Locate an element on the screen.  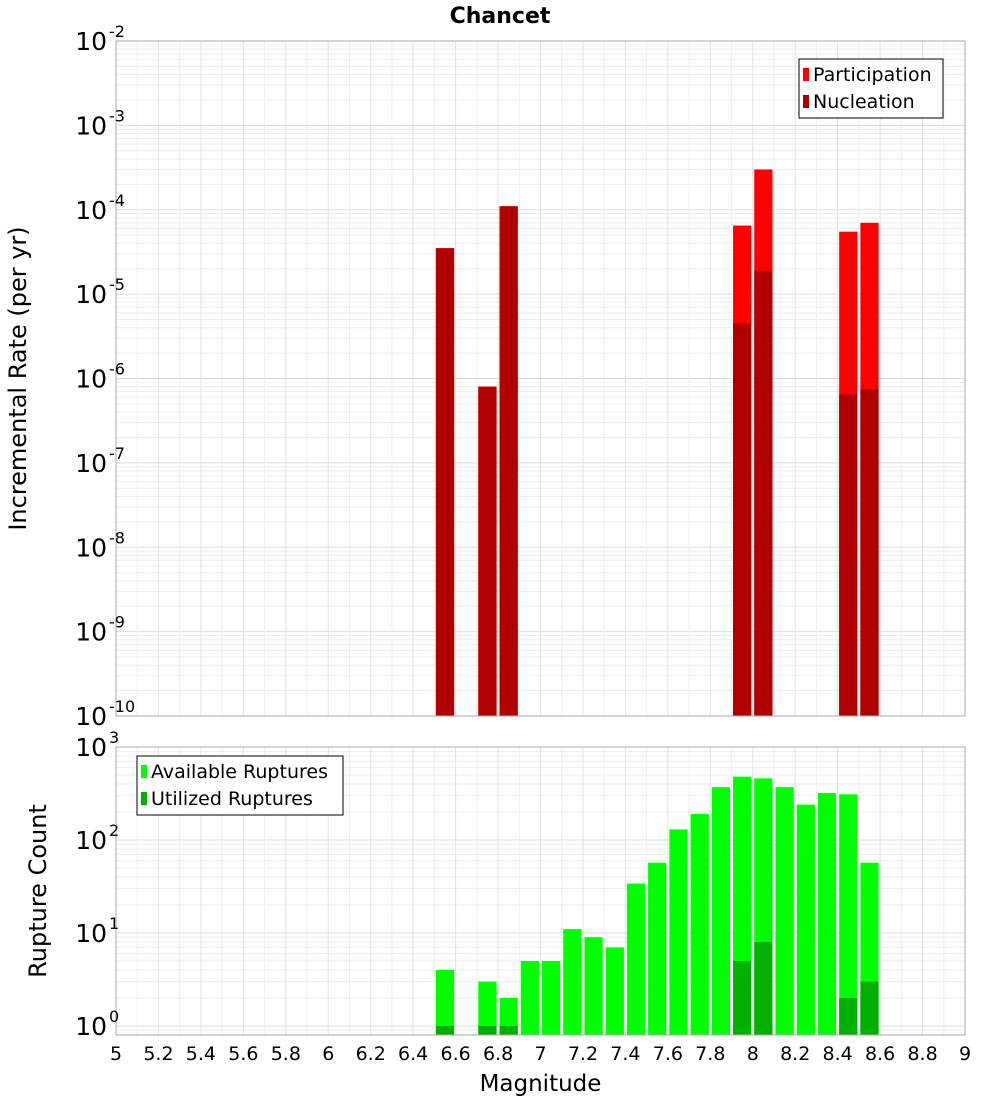
y-tick-exponent: -2 is located at coordinates (117, 31).